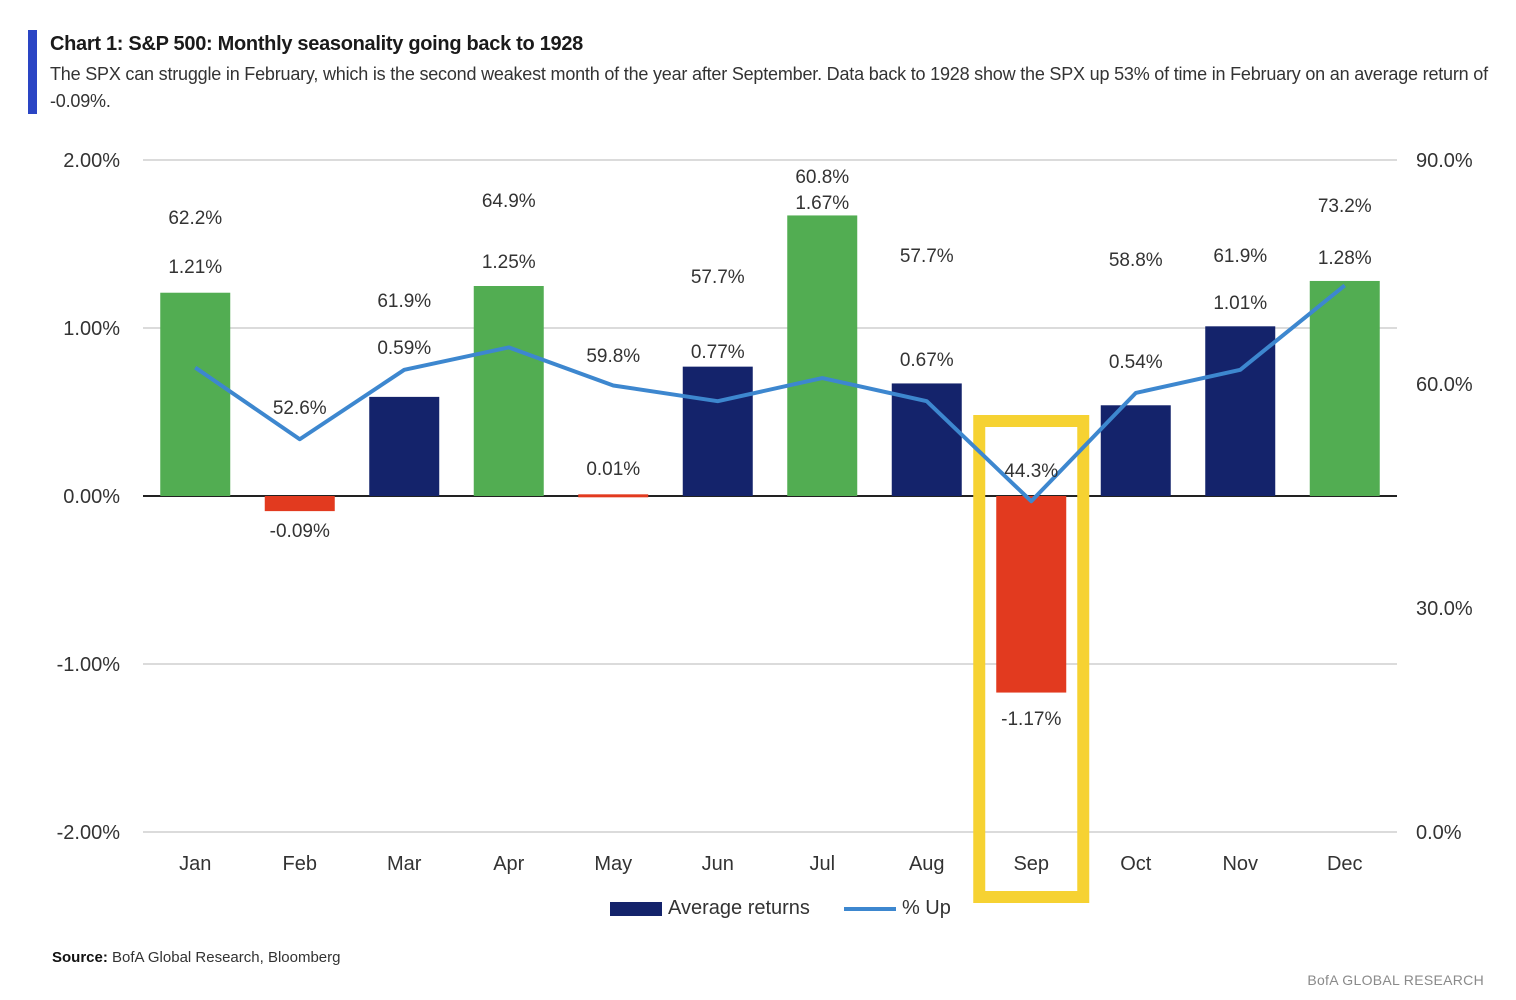  I want to click on x-tick-label: Sep, so click(1031, 864).